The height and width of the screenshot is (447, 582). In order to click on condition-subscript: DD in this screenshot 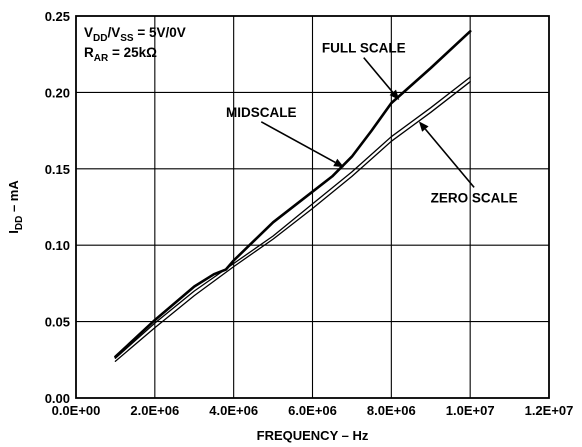, I will do `click(100, 38)`.